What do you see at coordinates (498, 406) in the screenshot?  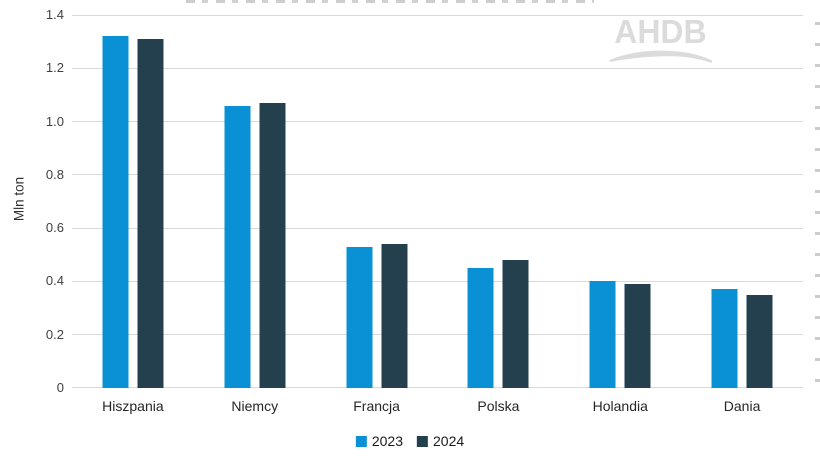 I see `x-axis-label: Polska` at bounding box center [498, 406].